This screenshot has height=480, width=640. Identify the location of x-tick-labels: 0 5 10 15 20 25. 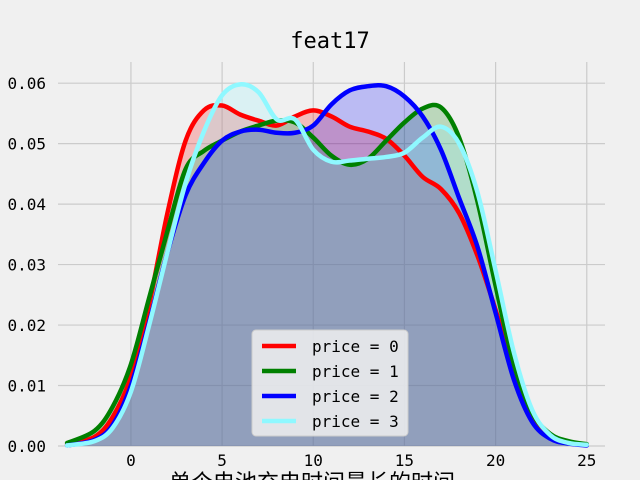
(361, 460).